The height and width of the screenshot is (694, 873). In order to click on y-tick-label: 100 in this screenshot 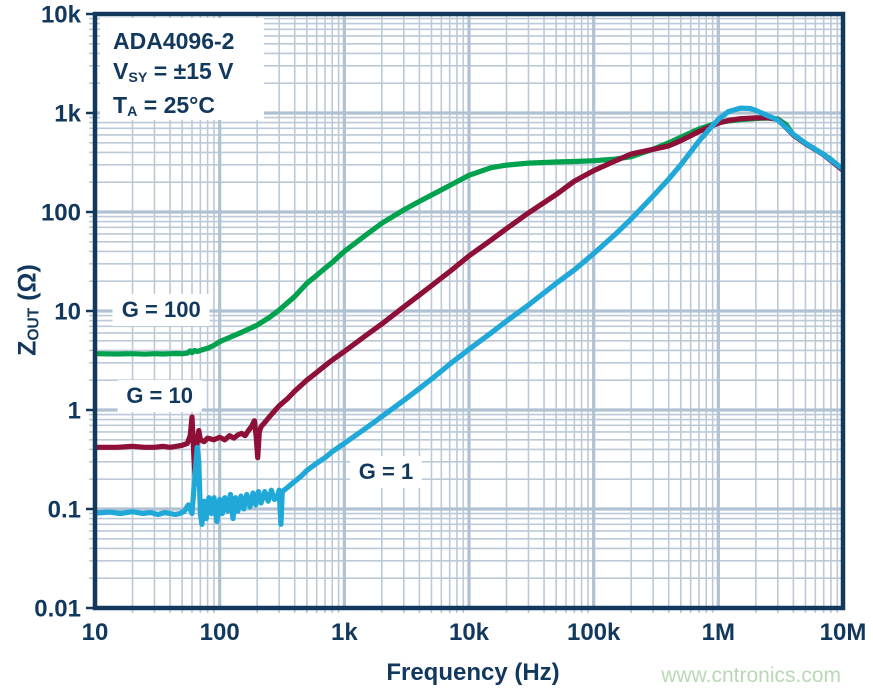, I will do `click(61, 212)`.